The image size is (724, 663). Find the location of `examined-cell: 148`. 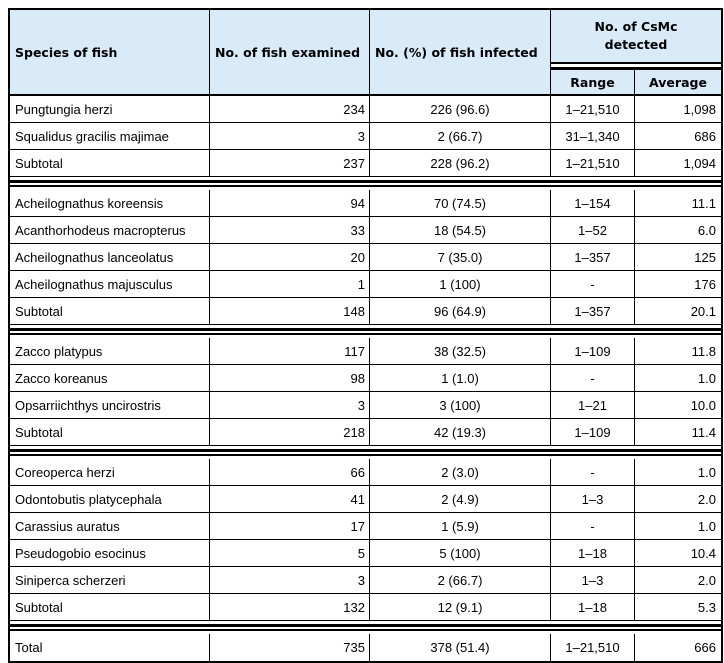

examined-cell: 148 is located at coordinates (290, 311).